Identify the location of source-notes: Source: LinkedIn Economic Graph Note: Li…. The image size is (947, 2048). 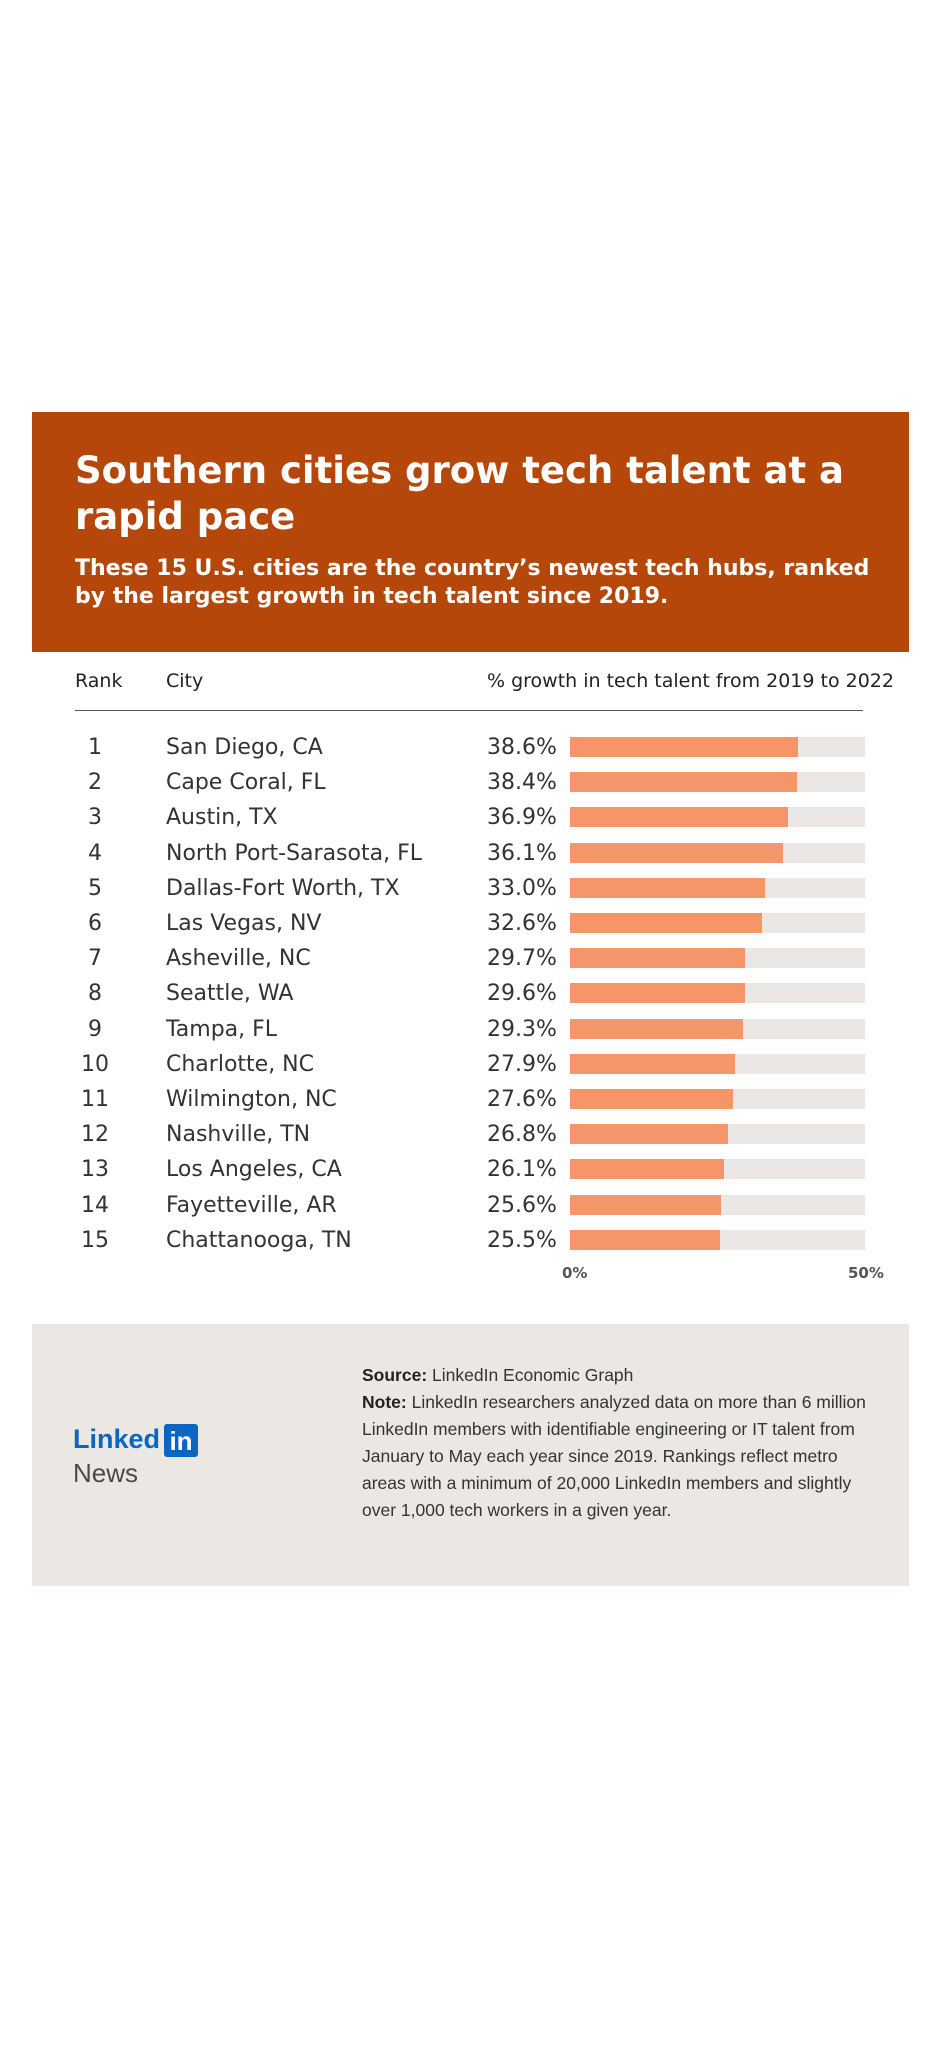
(622, 1443).